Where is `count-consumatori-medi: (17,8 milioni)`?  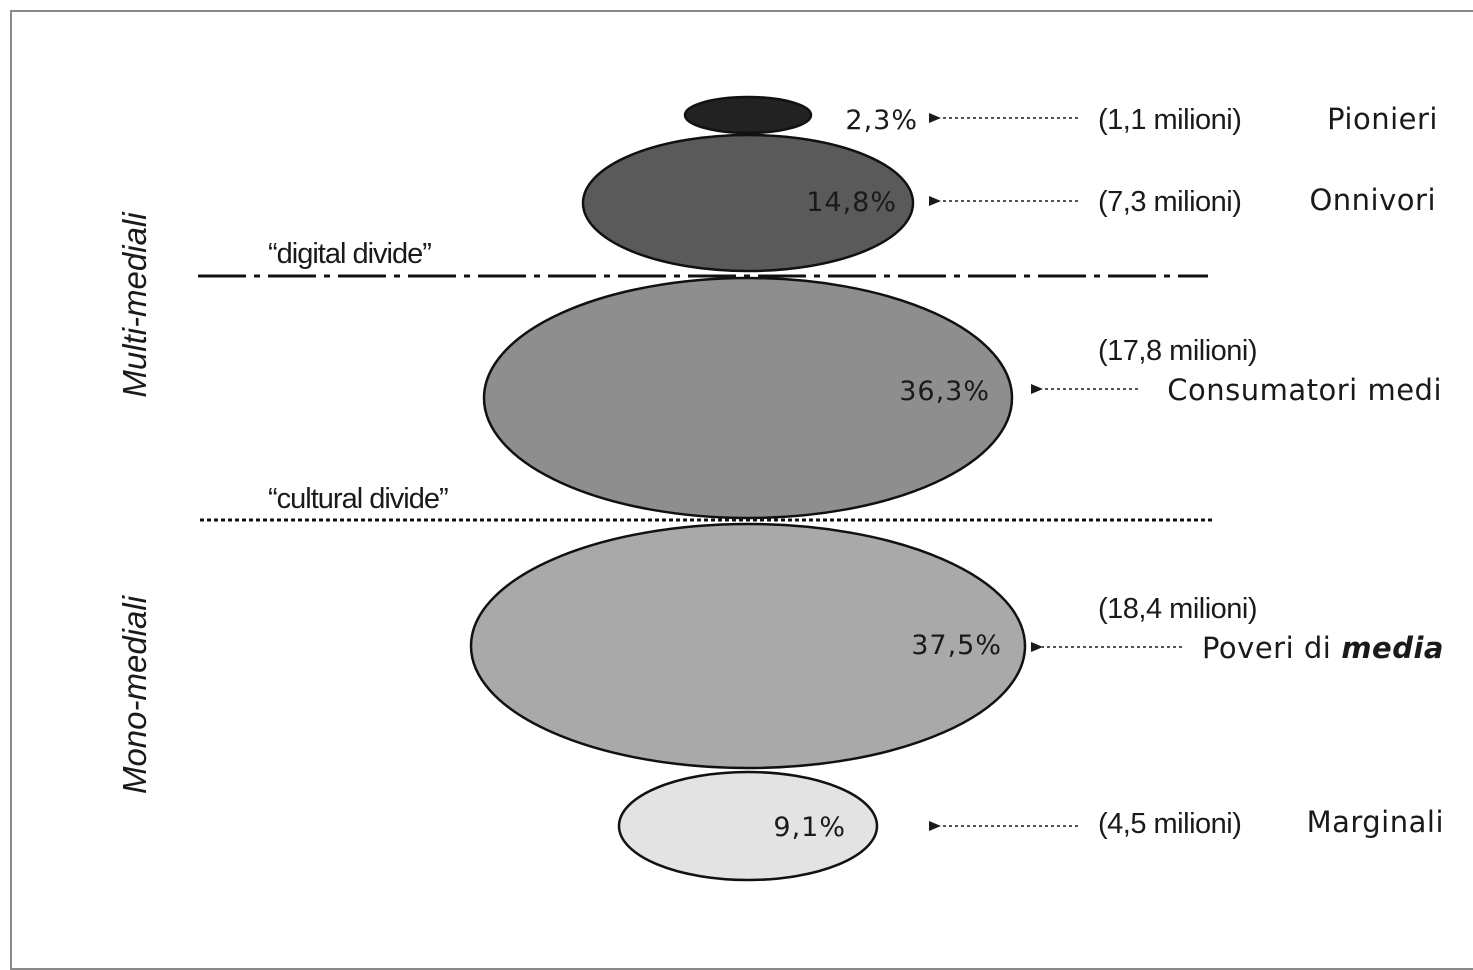 count-consumatori-medi: (17,8 milioni) is located at coordinates (1177, 351).